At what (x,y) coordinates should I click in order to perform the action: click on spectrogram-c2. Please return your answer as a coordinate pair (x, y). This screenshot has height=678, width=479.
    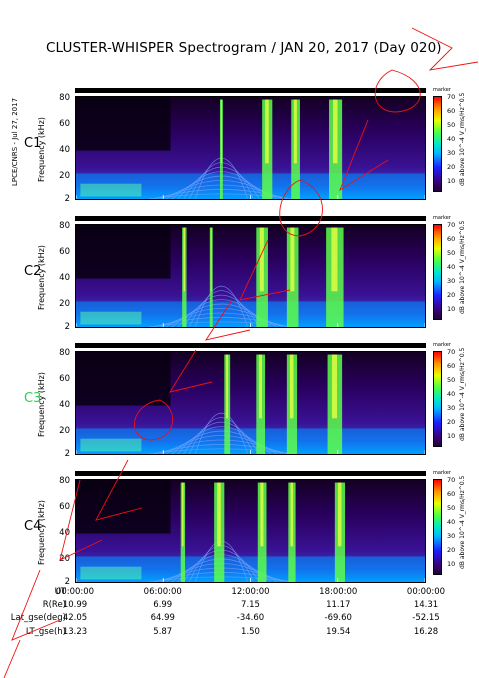
    Looking at the image, I should click on (250, 276).